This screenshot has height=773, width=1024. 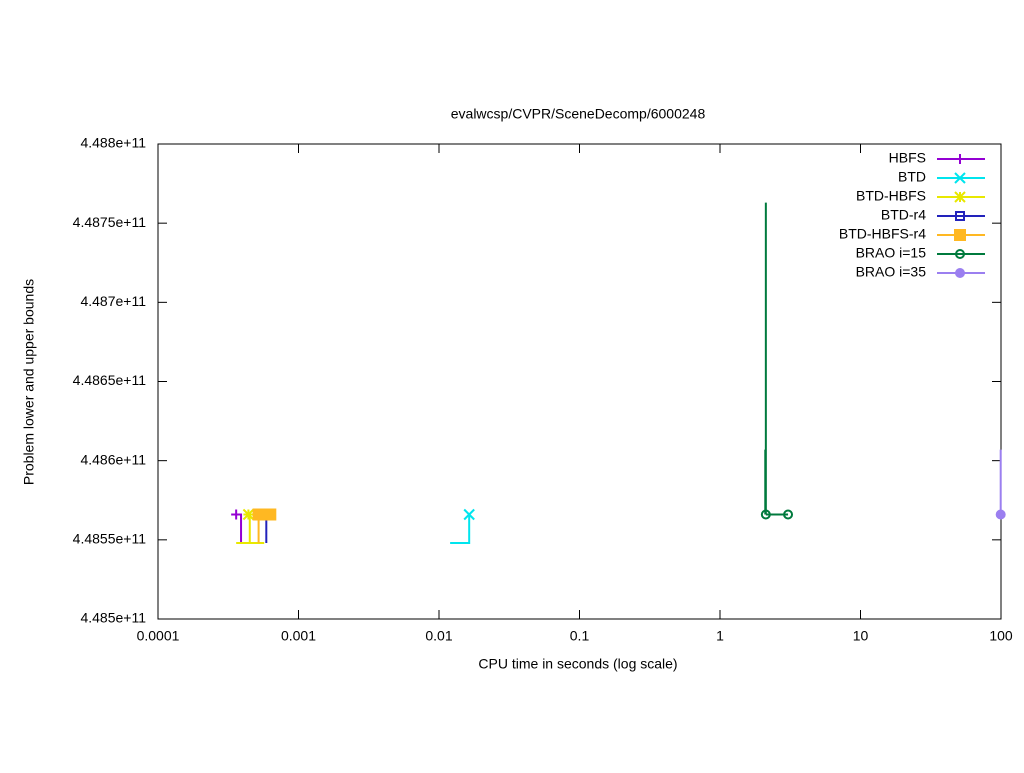 I want to click on x-tick-label: 10, so click(x=861, y=636).